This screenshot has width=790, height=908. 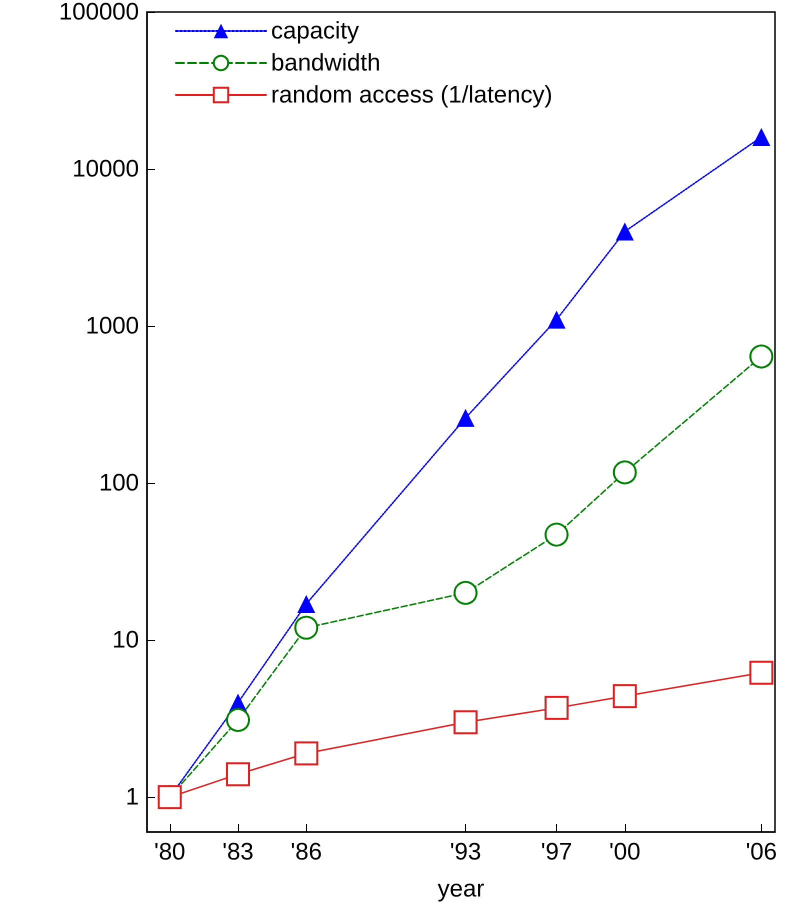 What do you see at coordinates (461, 889) in the screenshot?
I see `x-axis-title: year` at bounding box center [461, 889].